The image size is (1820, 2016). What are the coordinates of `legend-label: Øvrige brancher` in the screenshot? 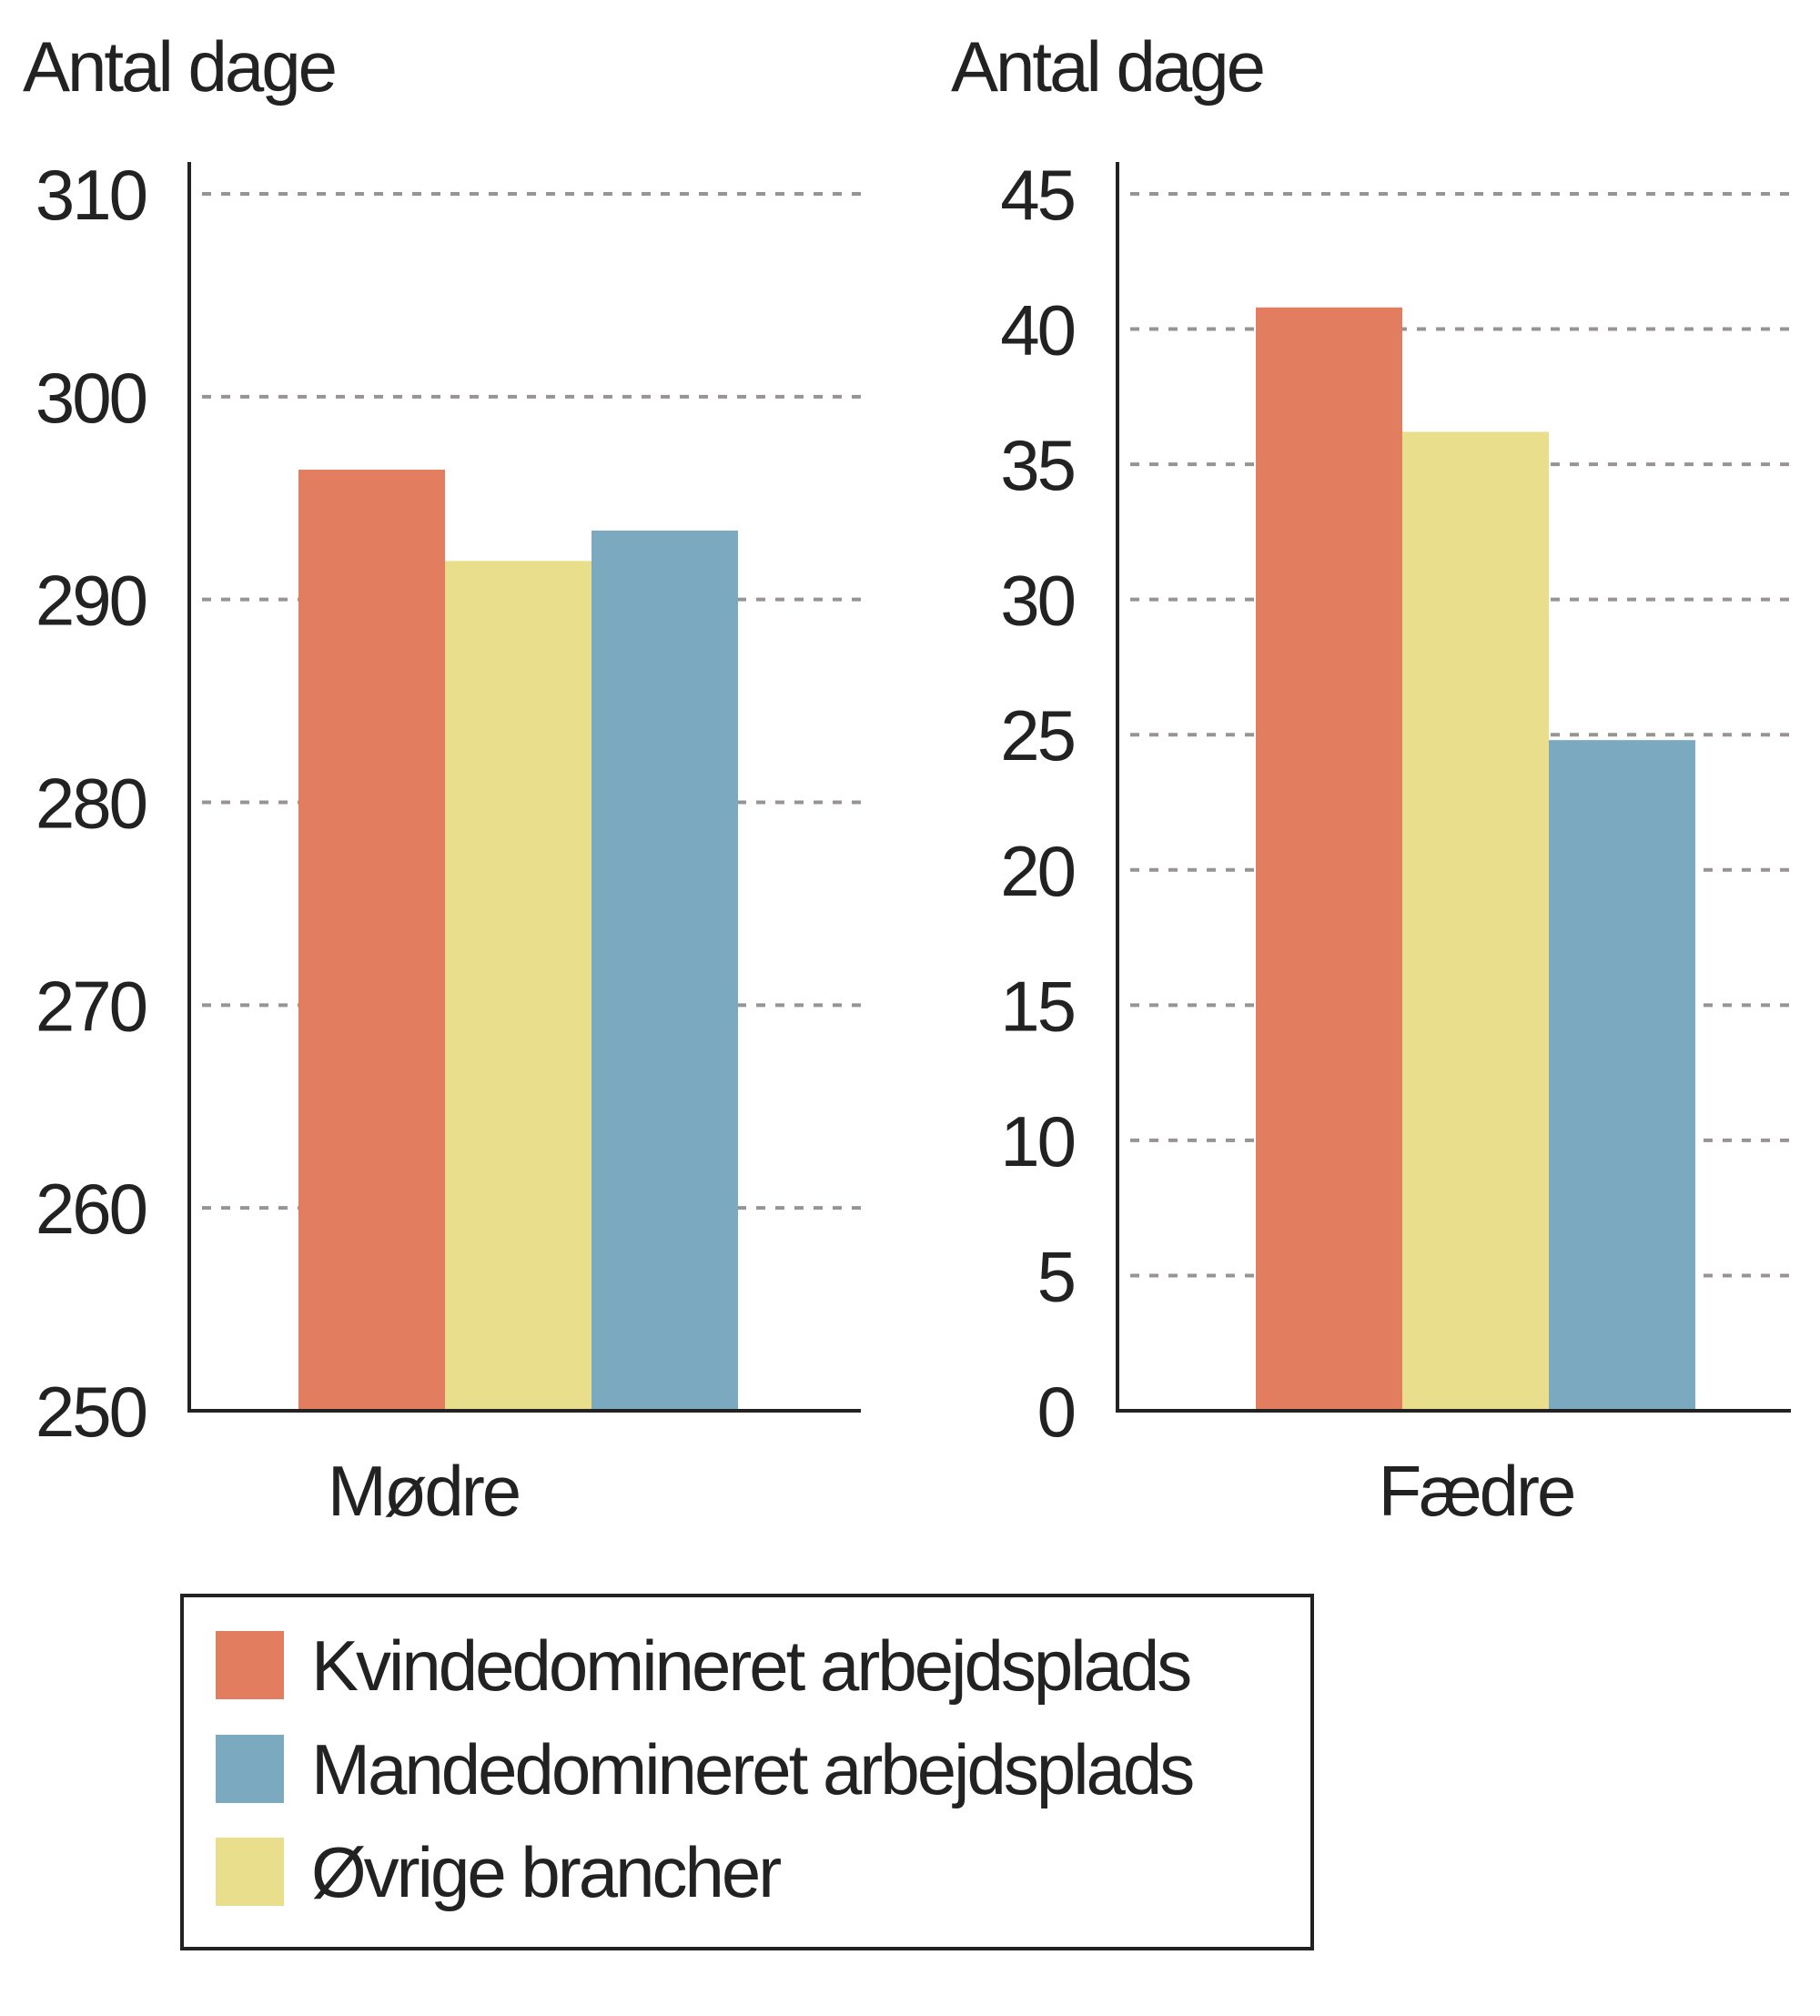 It's located at (546, 1872).